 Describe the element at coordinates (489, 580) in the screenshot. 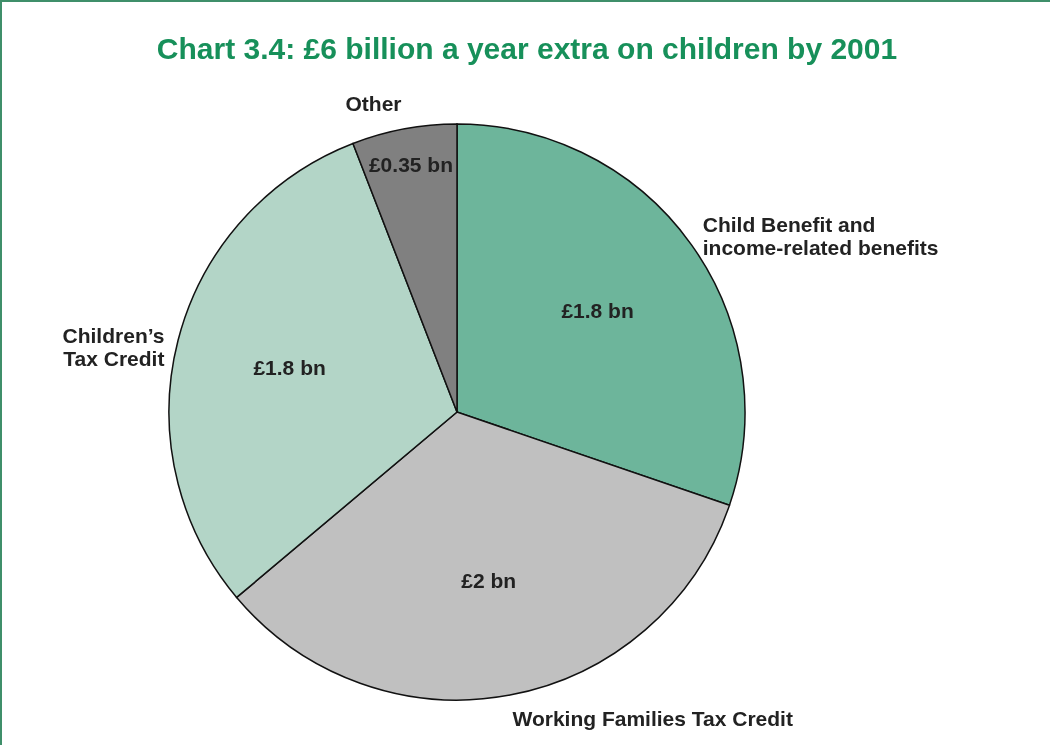

I see `data-label: £2 bn` at that location.